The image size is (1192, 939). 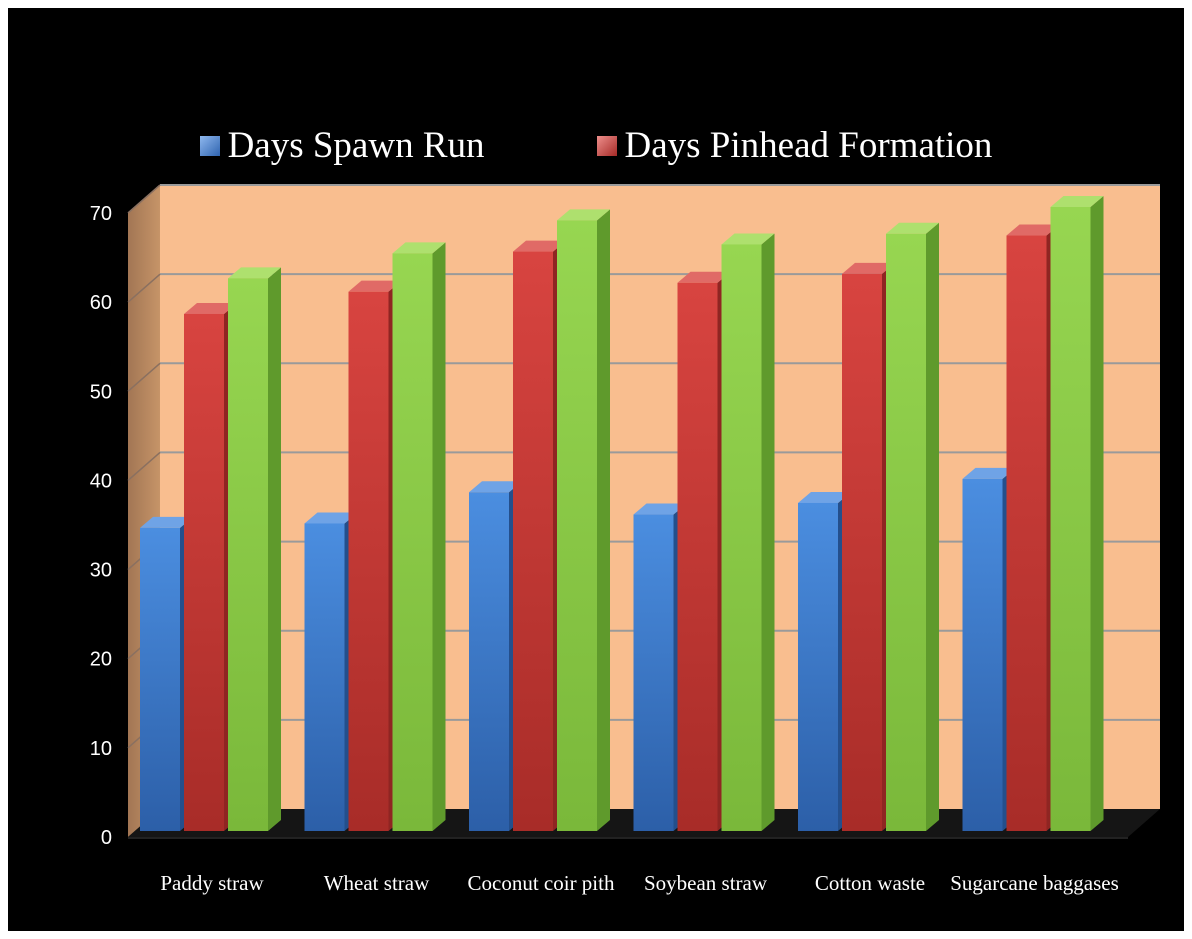 I want to click on y-tick-label: 40, so click(x=101, y=481).